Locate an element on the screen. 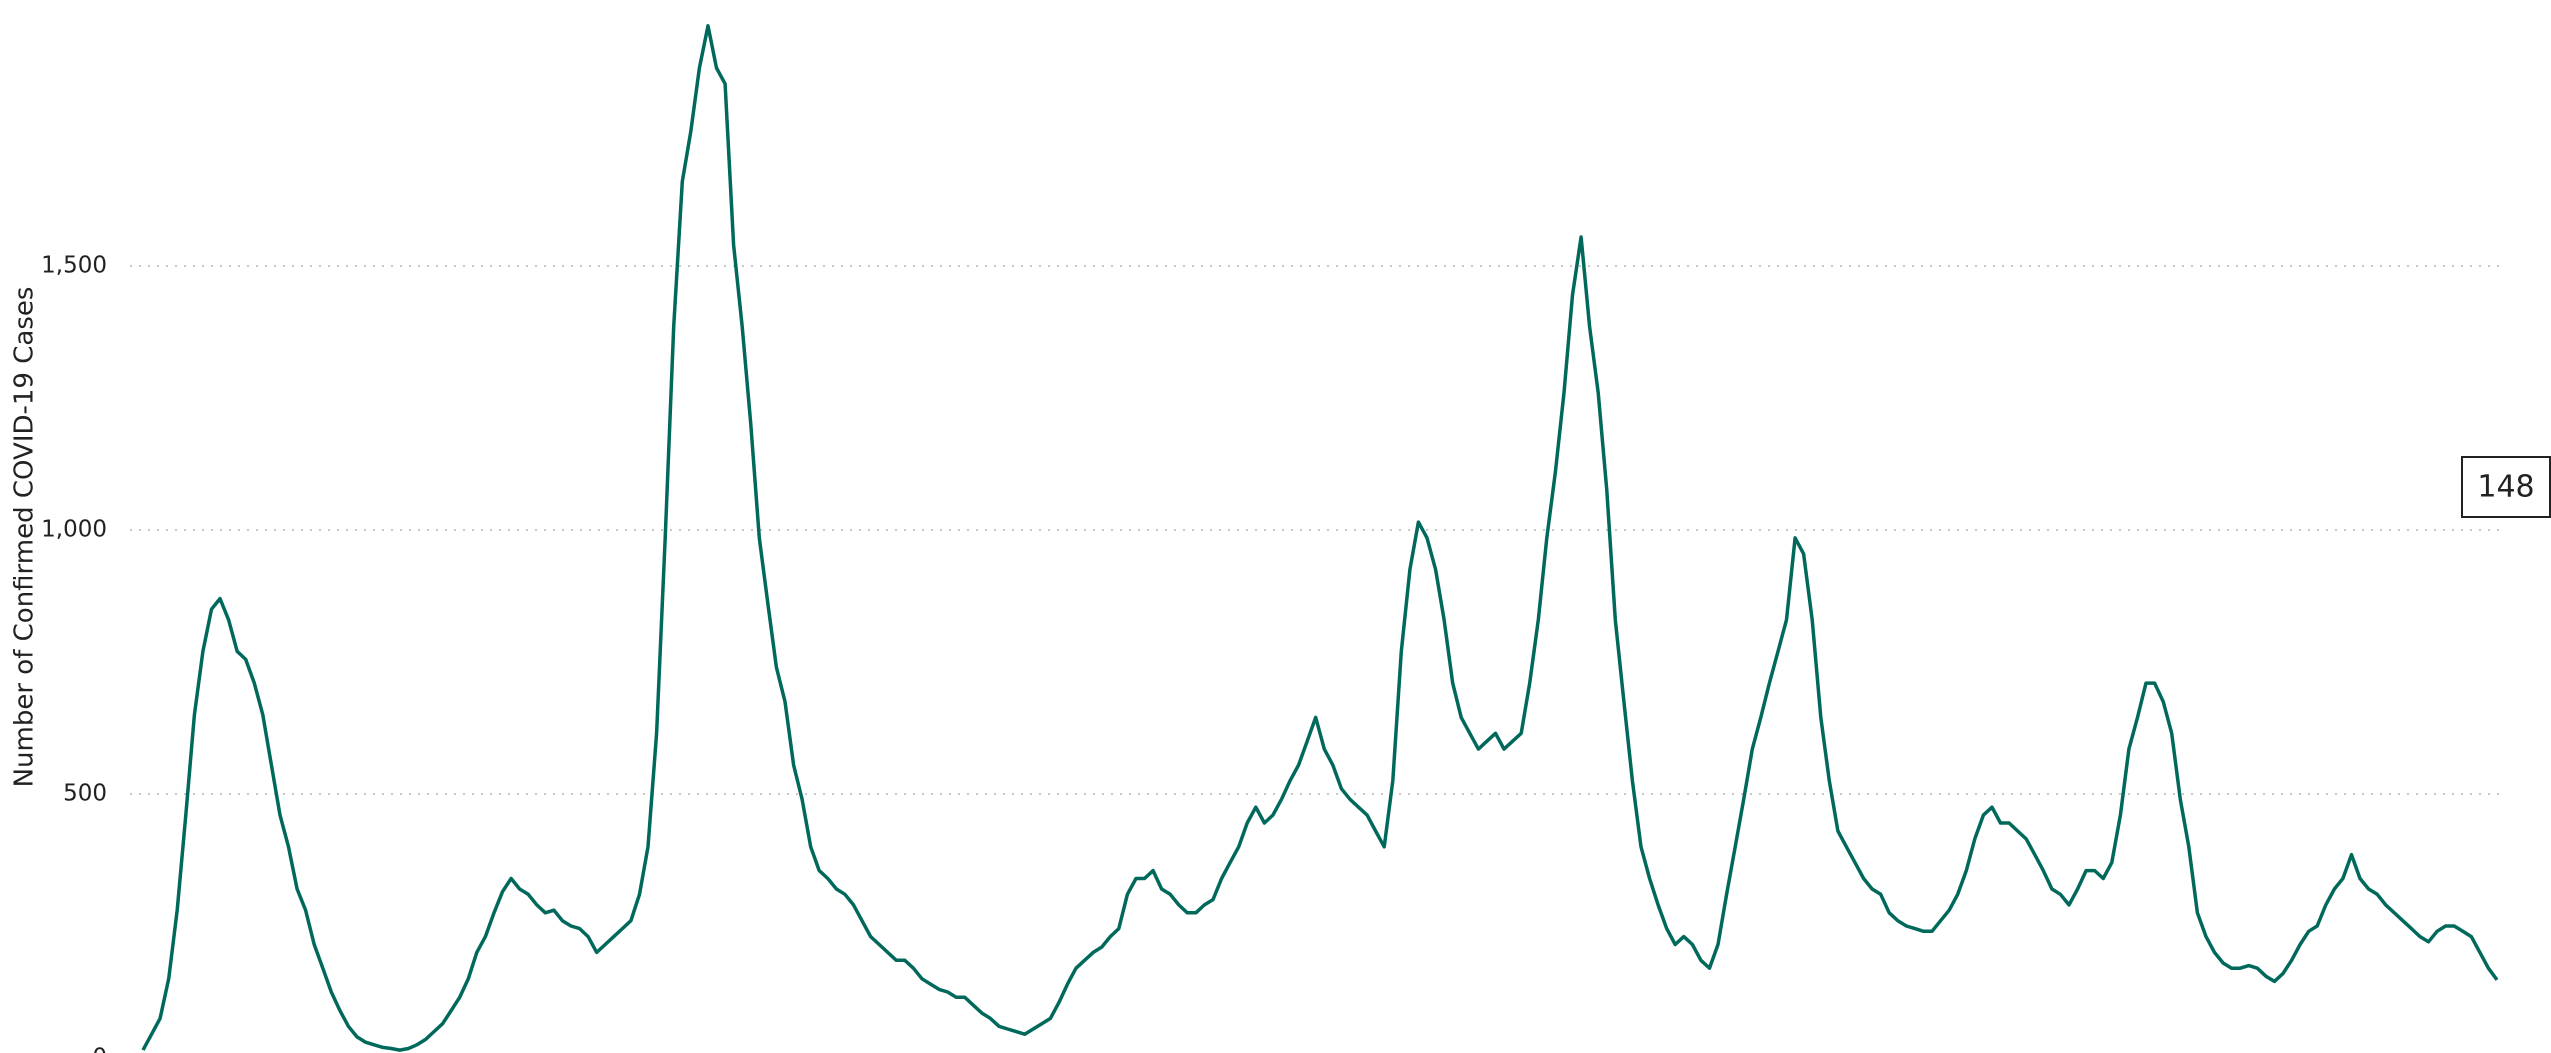 Image resolution: width=2551 pixels, height=1053 pixels. y-axis-title: Number of Confirmed COVID-19 Cases is located at coordinates (25, 537).